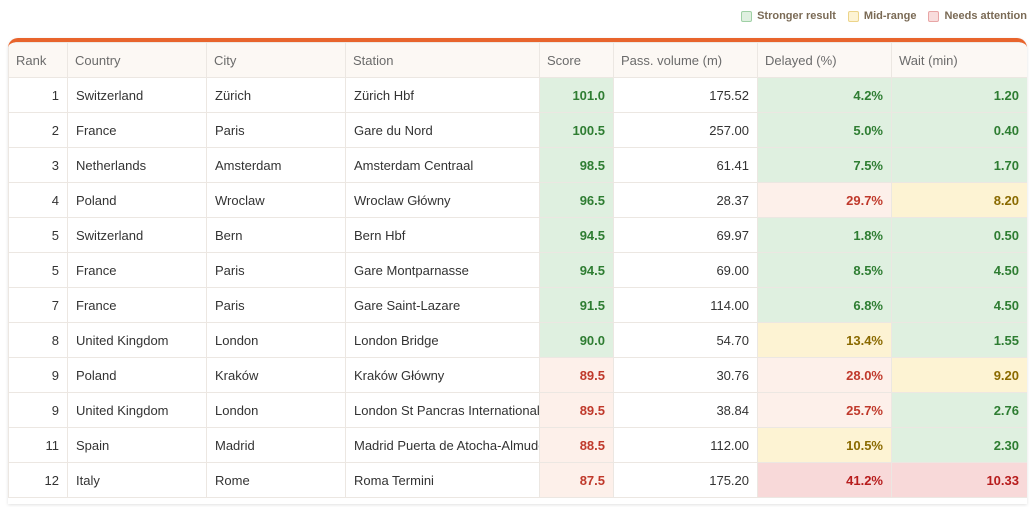 This screenshot has height=507, width=1035. What do you see at coordinates (824, 375) in the screenshot?
I see `table-cell: 28.0%` at bounding box center [824, 375].